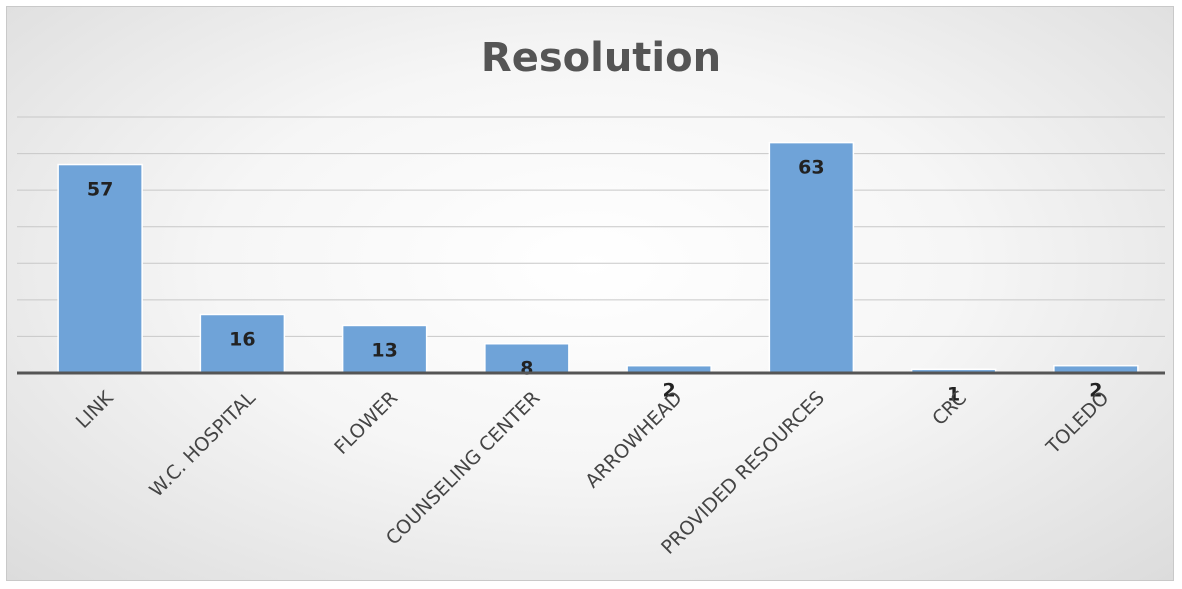  Describe the element at coordinates (633, 439) in the screenshot. I see `category-label: ARROWHEAD` at that location.